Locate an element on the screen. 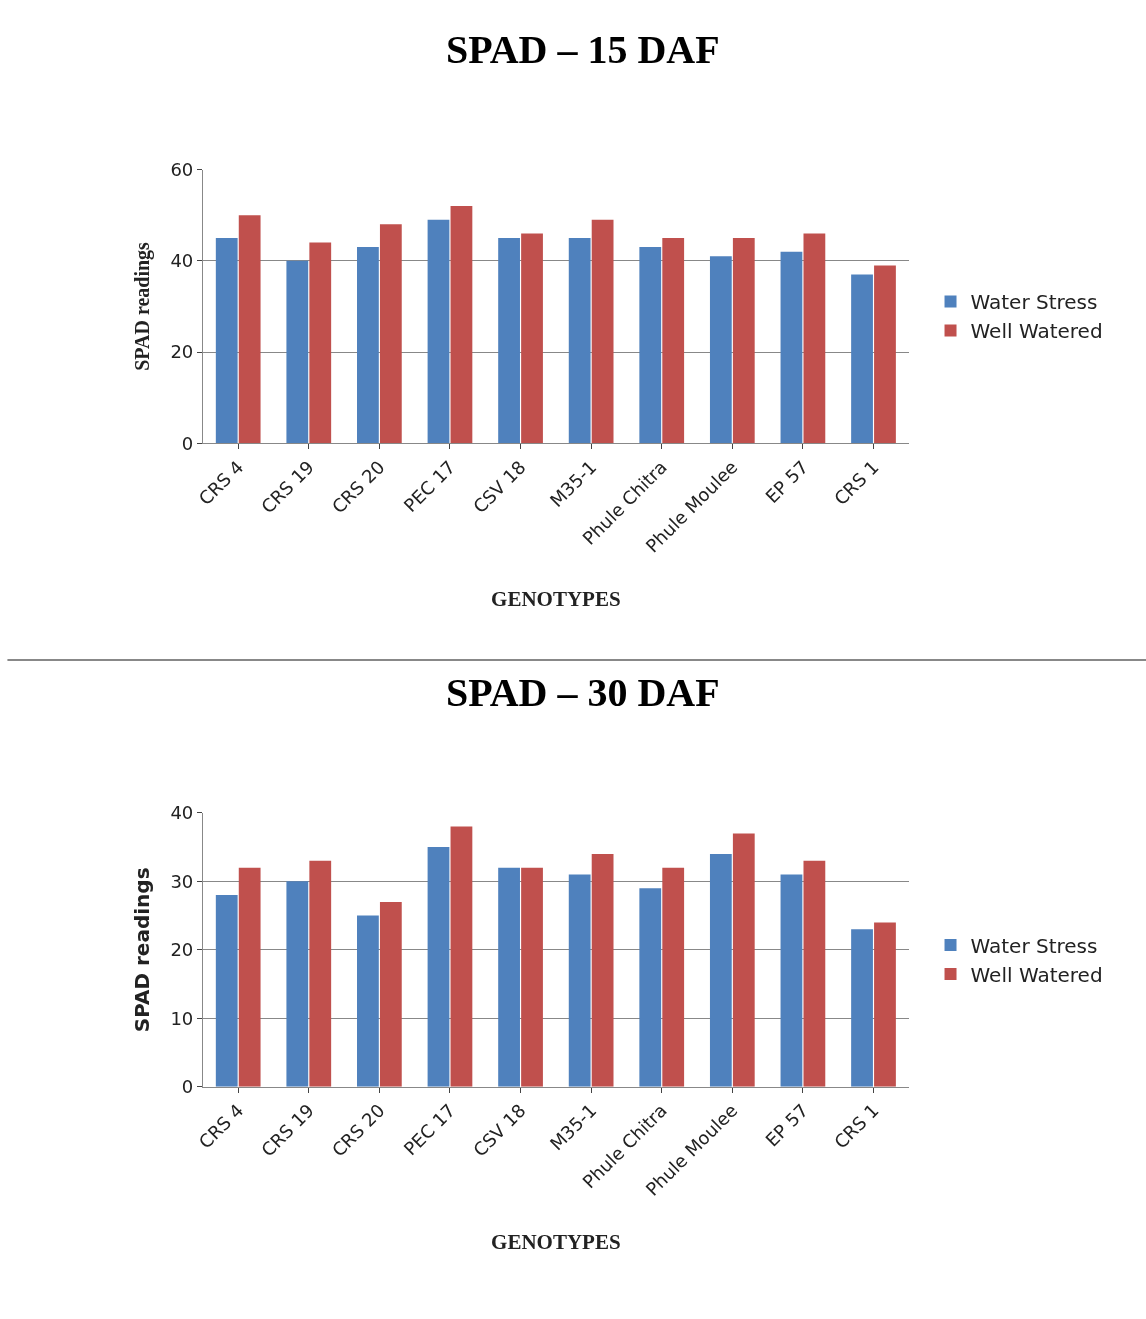 The height and width of the screenshot is (1319, 1146). y-tick-label: 10 is located at coordinates (182, 1018).